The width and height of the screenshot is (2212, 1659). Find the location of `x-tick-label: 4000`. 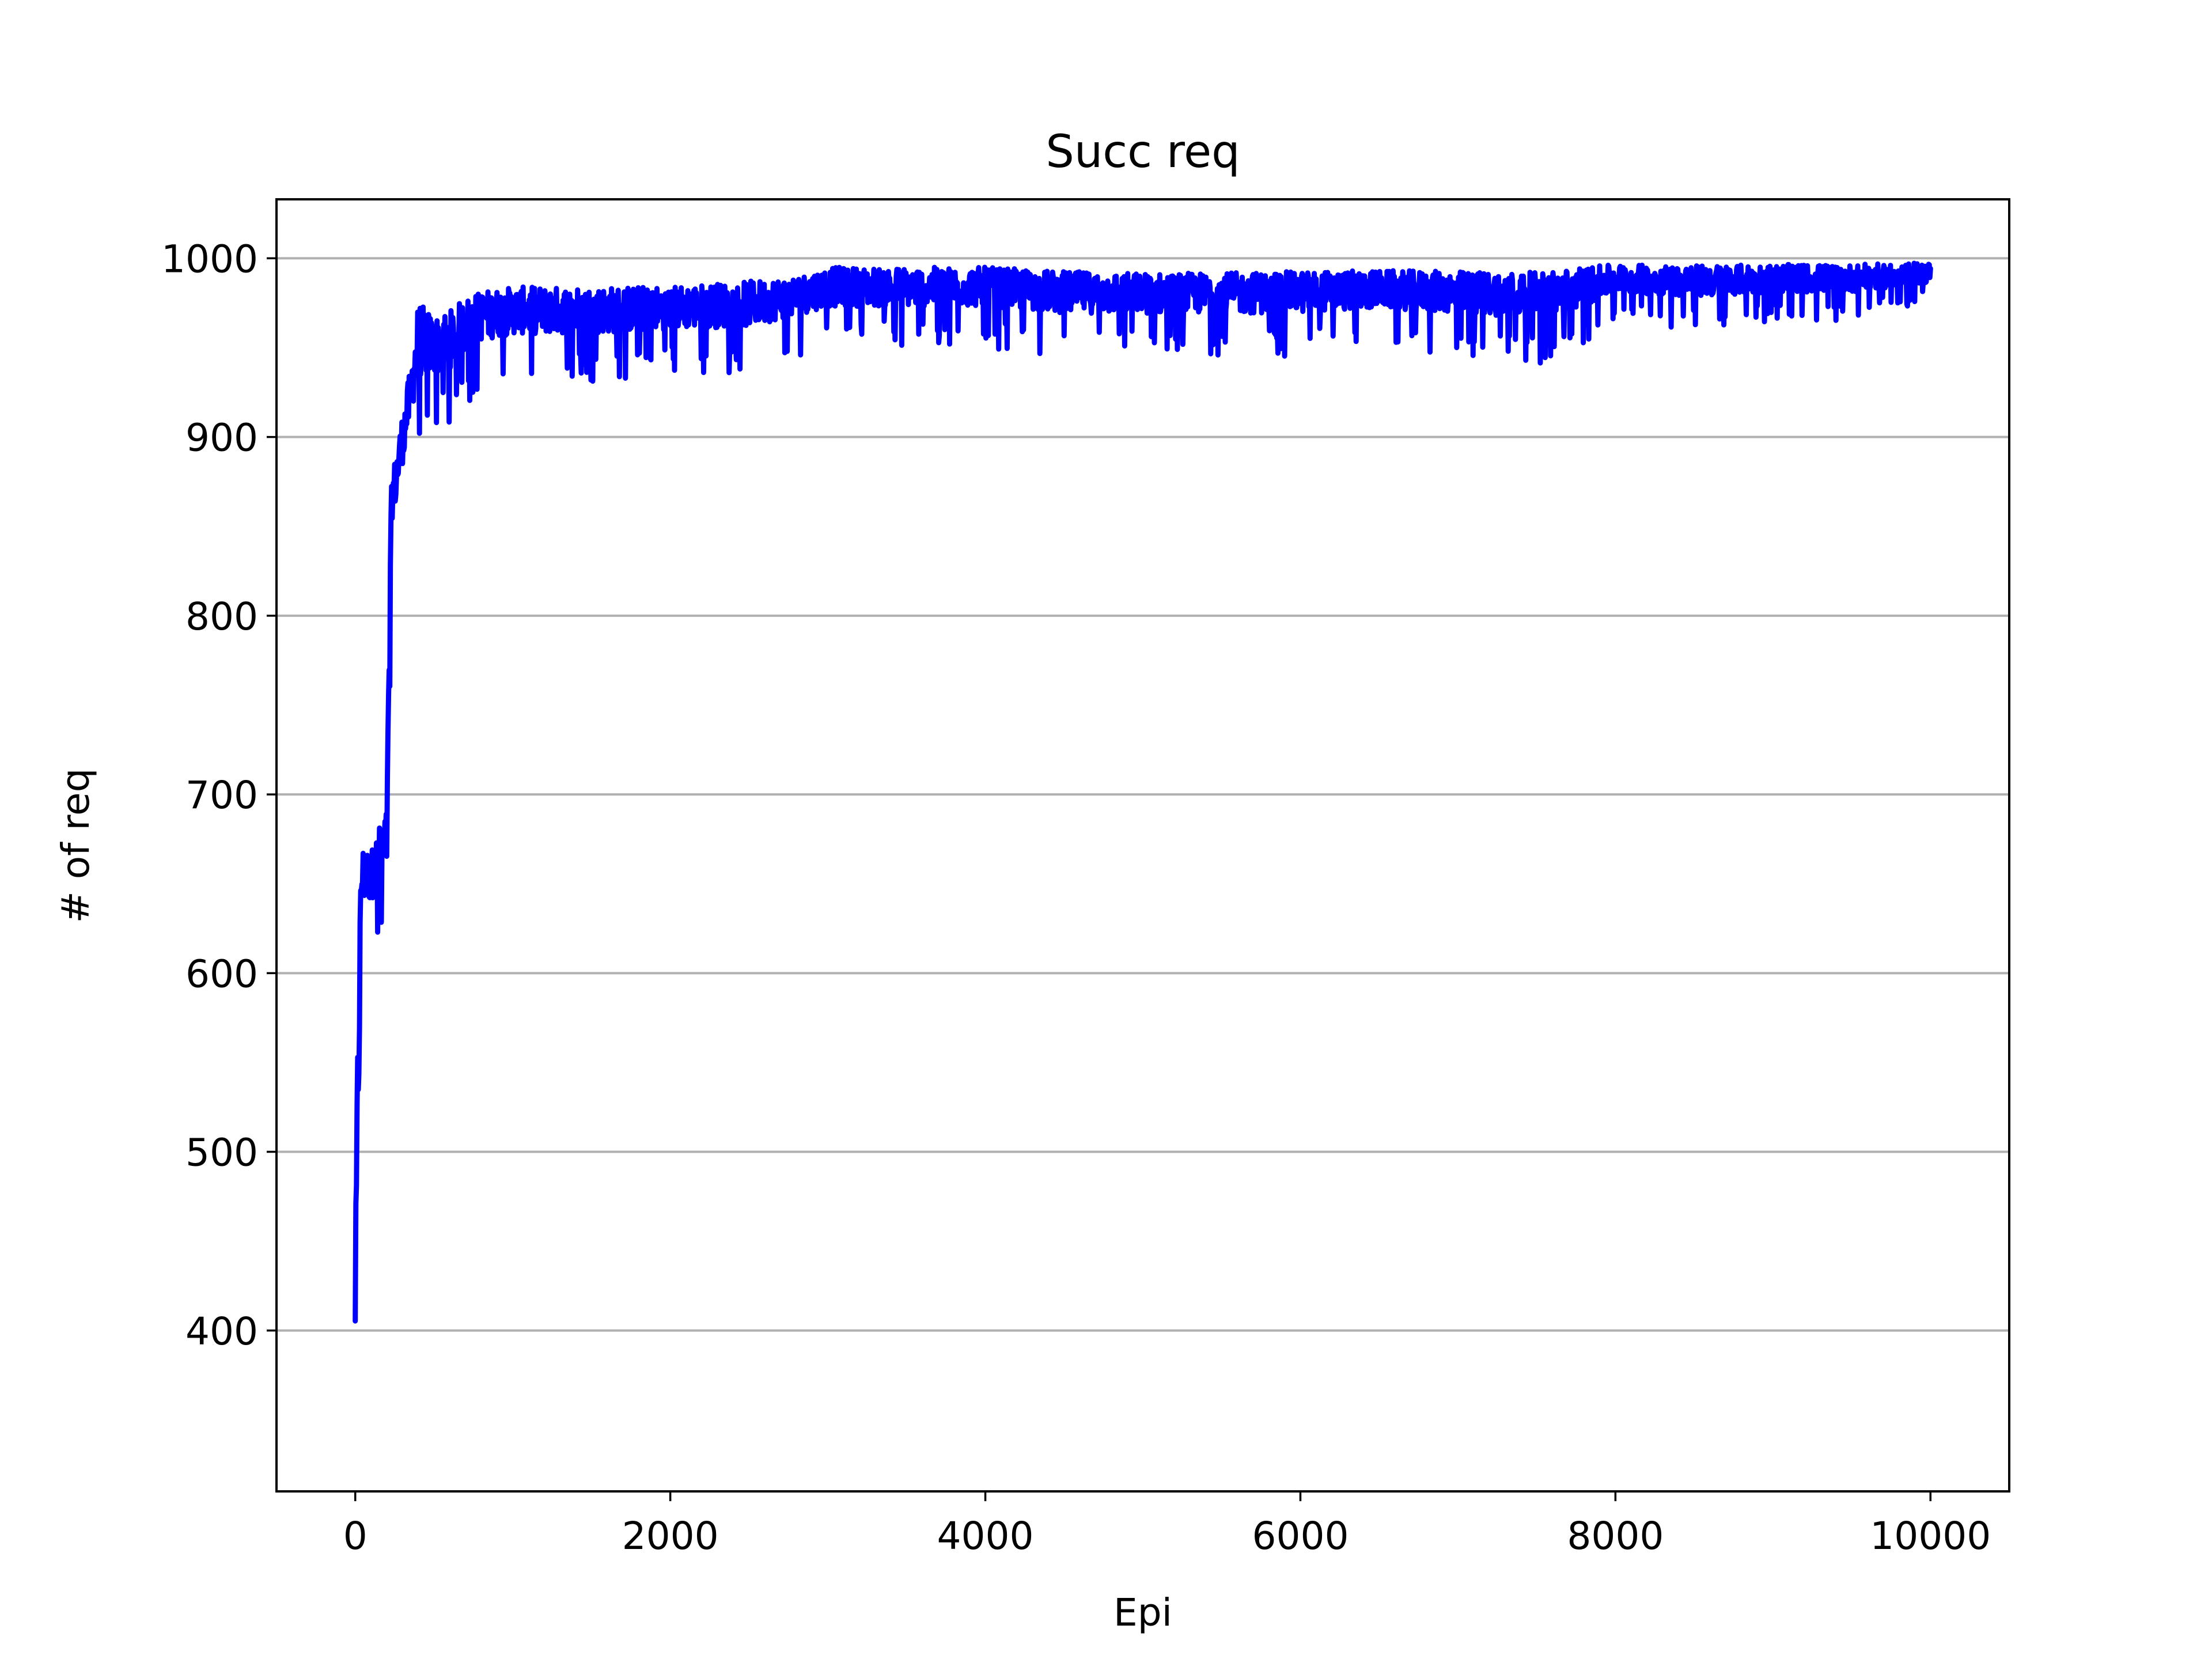

x-tick-label: 4000 is located at coordinates (985, 1536).